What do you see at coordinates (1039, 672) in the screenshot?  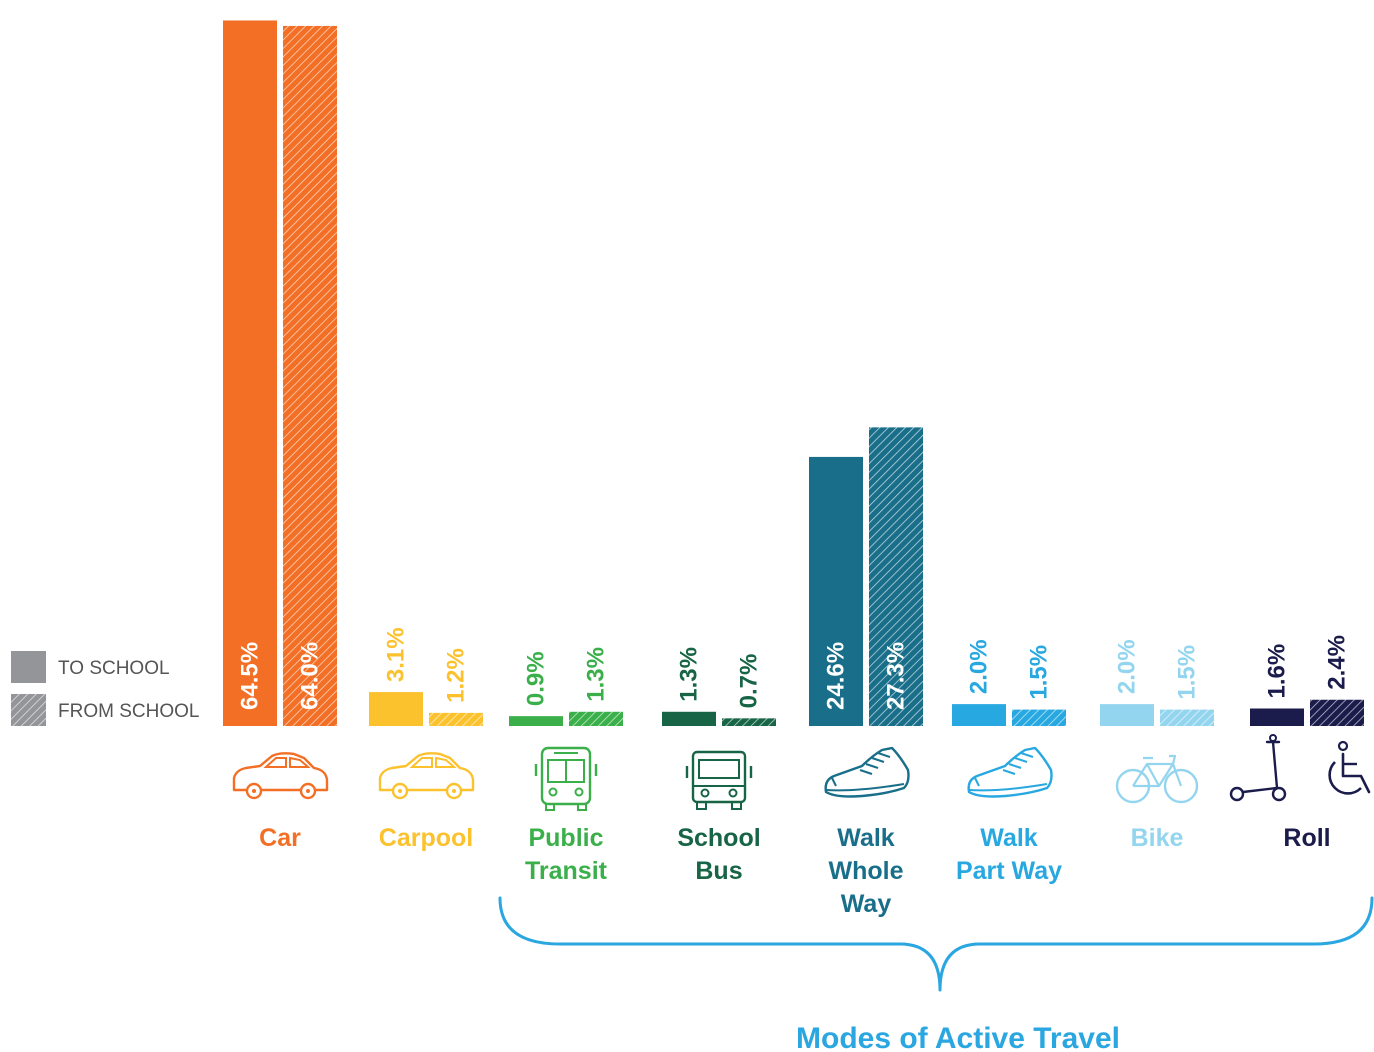 I see `value-label-walk-part-way-from-school: 1.5%` at bounding box center [1039, 672].